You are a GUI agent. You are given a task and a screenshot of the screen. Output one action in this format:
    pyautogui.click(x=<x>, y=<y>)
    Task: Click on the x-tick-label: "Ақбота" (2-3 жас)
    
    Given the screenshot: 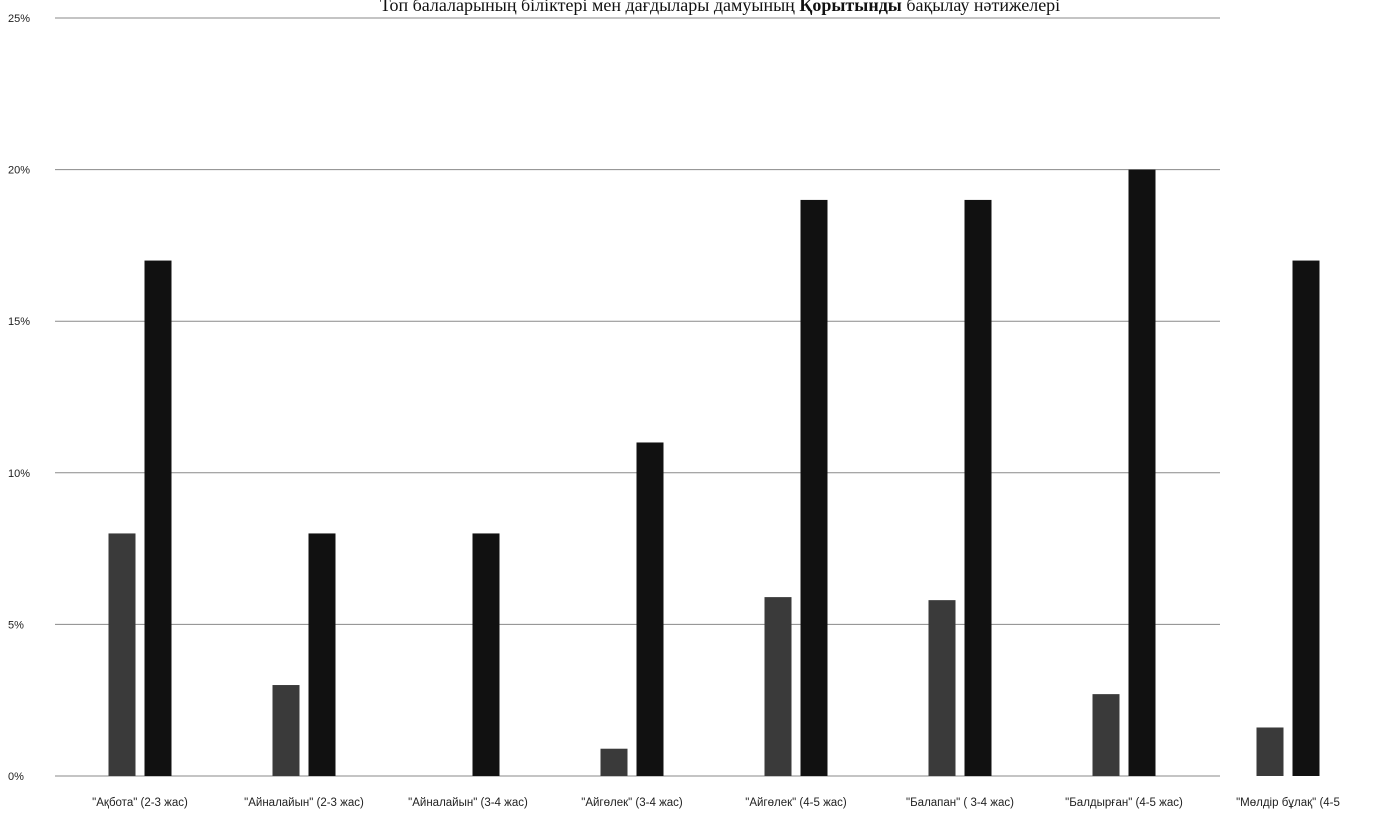 What is the action you would take?
    pyautogui.click(x=140, y=803)
    